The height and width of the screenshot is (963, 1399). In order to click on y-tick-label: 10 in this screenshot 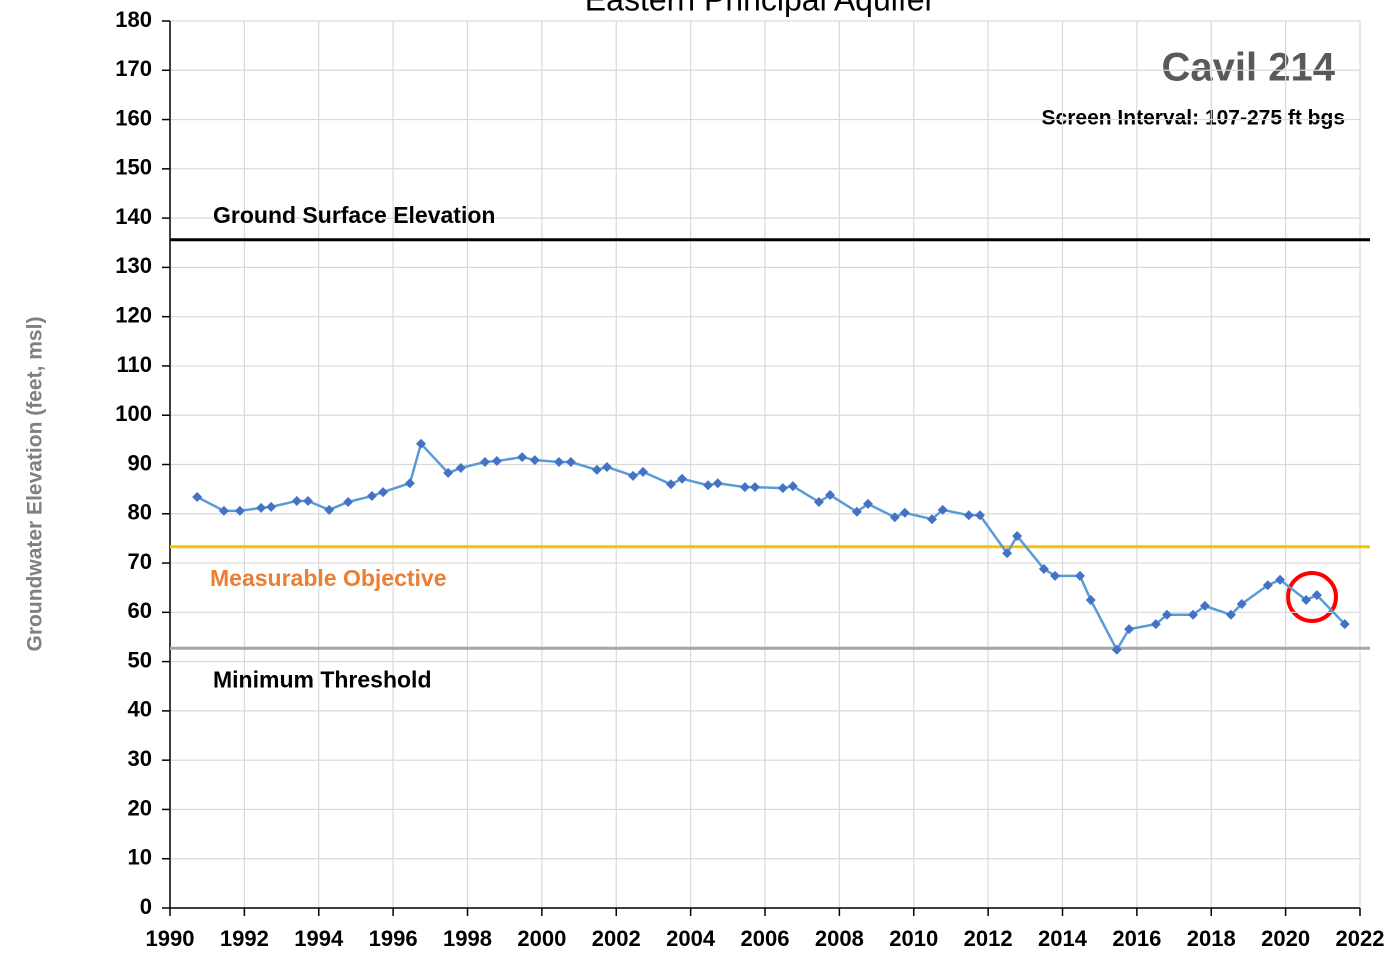, I will do `click(140, 857)`.